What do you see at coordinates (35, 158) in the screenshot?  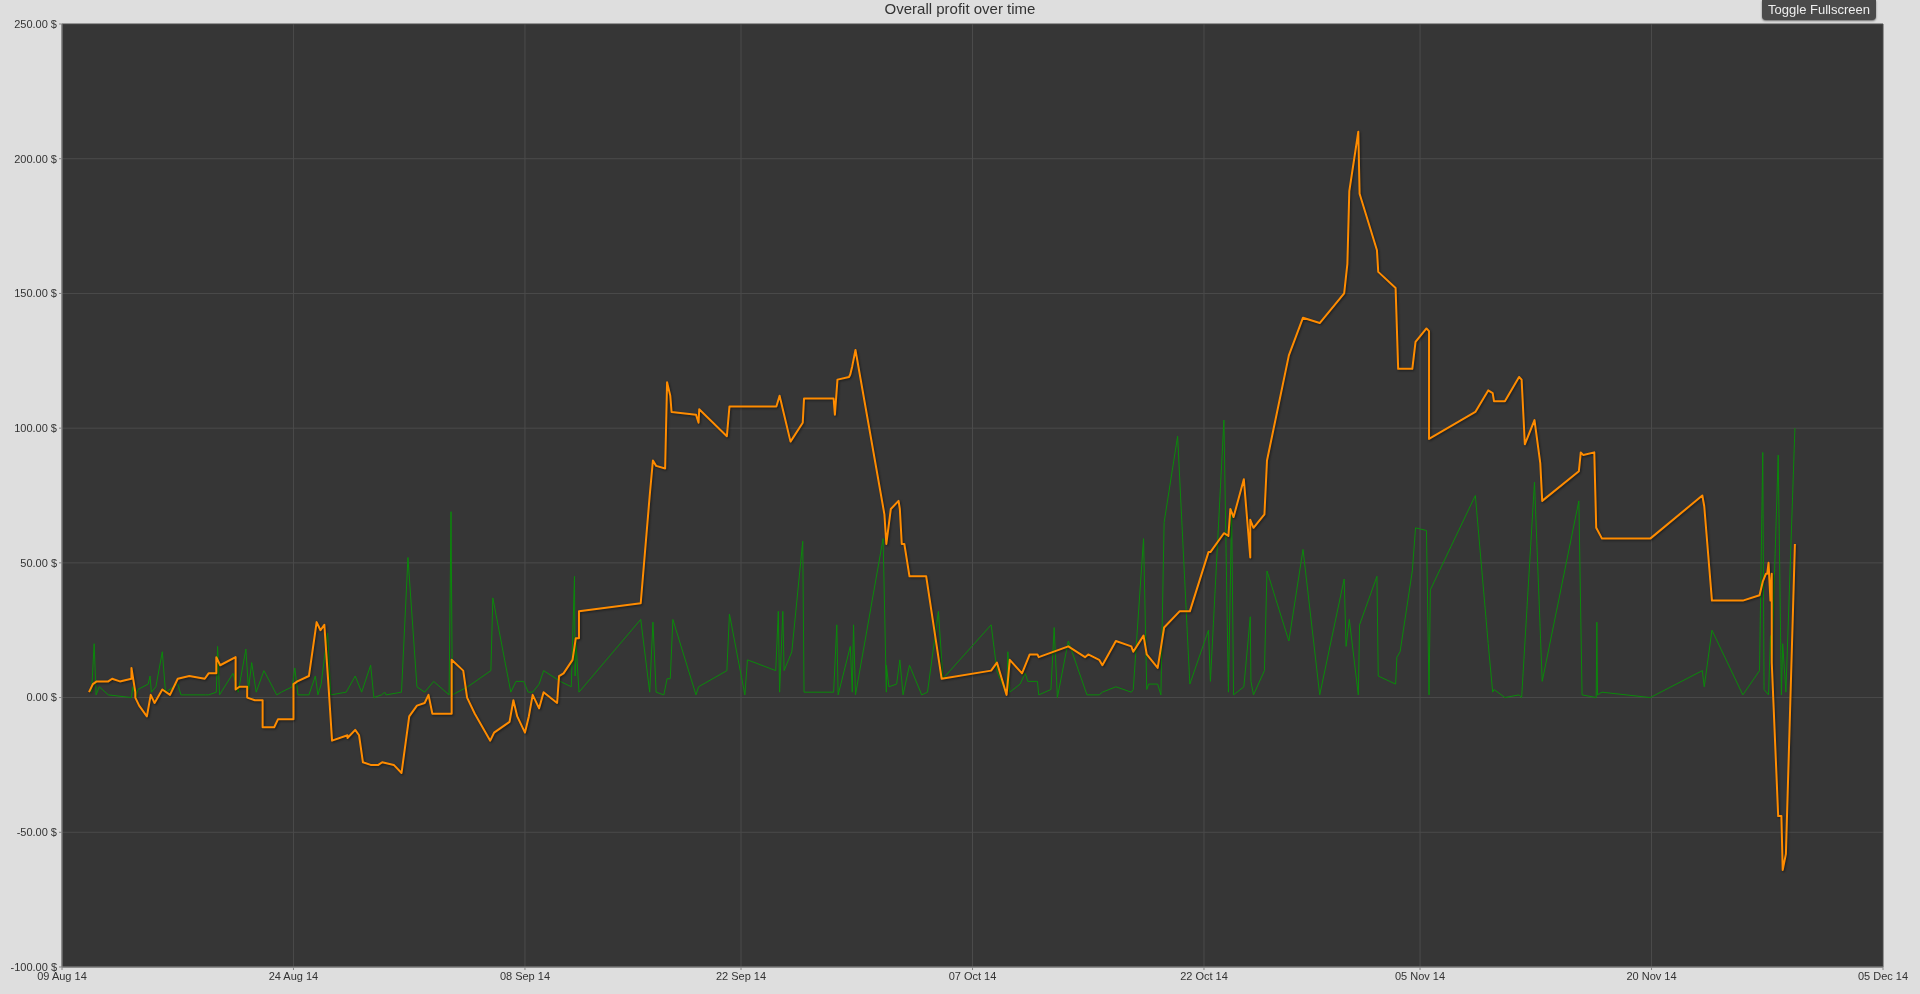 I see `y-tick-label: 200.00 $` at bounding box center [35, 158].